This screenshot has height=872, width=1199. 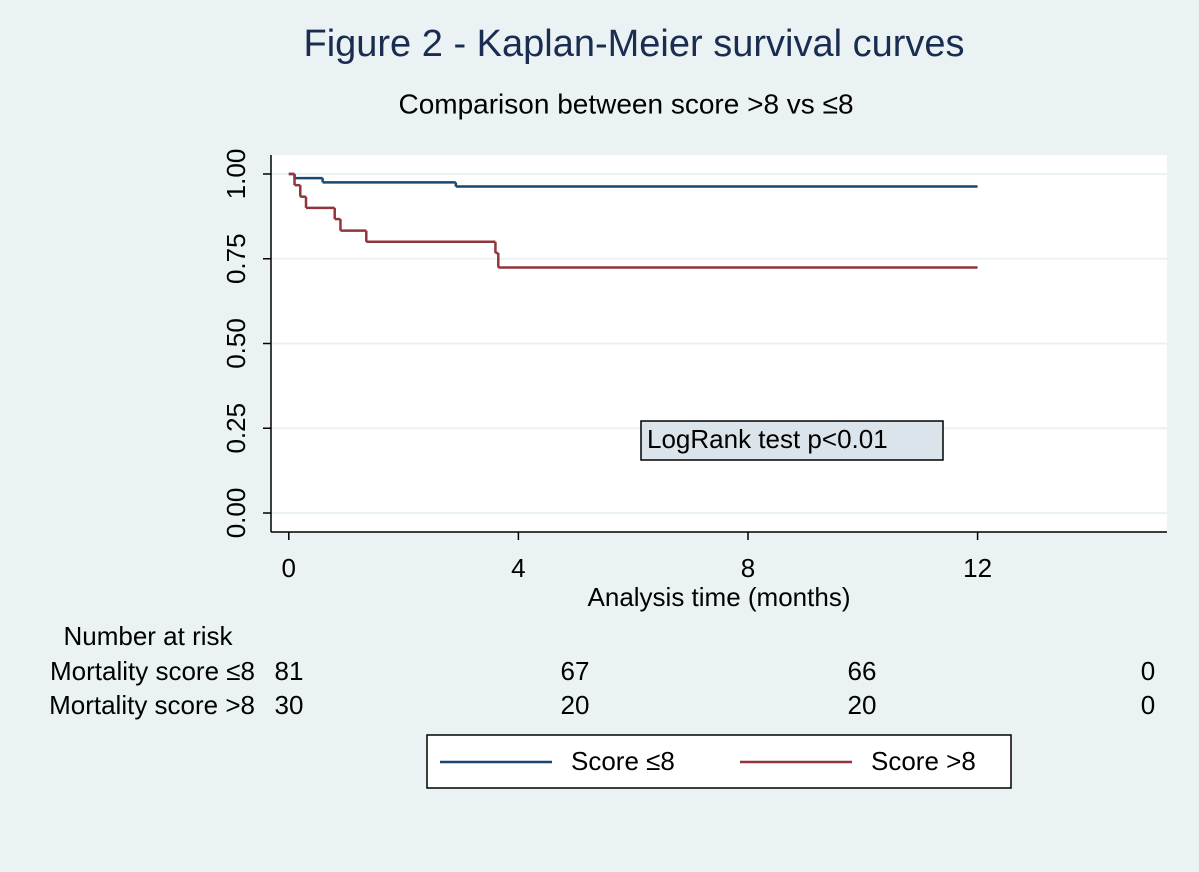 I want to click on annotation-box, so click(x=792, y=440).